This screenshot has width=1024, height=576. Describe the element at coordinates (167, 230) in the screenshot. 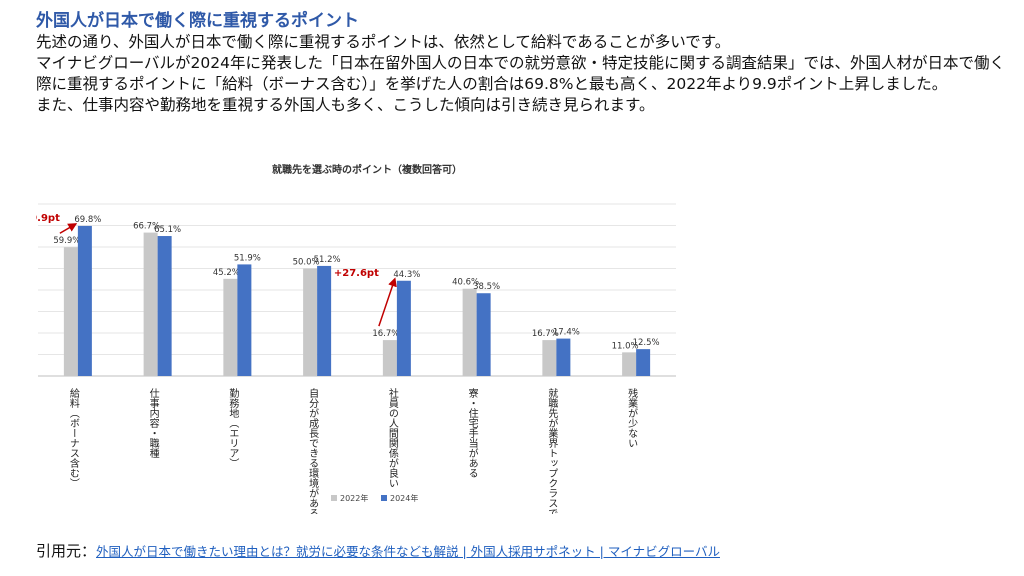

I see `data-label: 65.1%` at that location.